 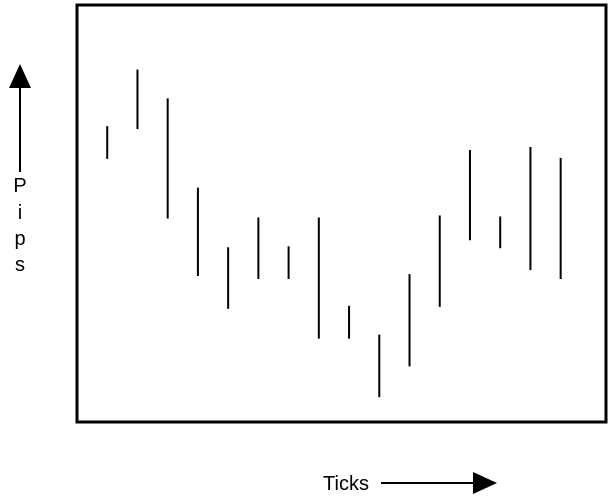 I want to click on y-axis-label-letter: P, so click(x=19, y=186).